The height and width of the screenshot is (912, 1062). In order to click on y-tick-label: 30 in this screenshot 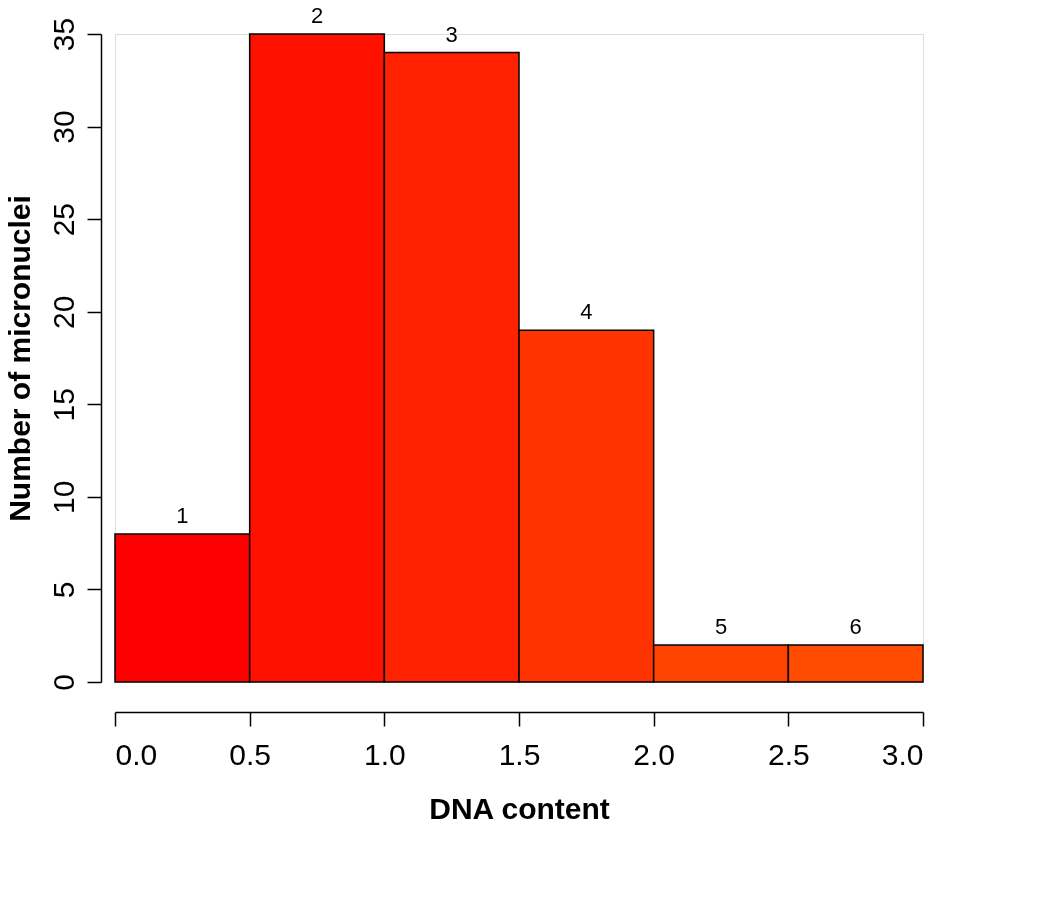, I will do `click(63, 127)`.